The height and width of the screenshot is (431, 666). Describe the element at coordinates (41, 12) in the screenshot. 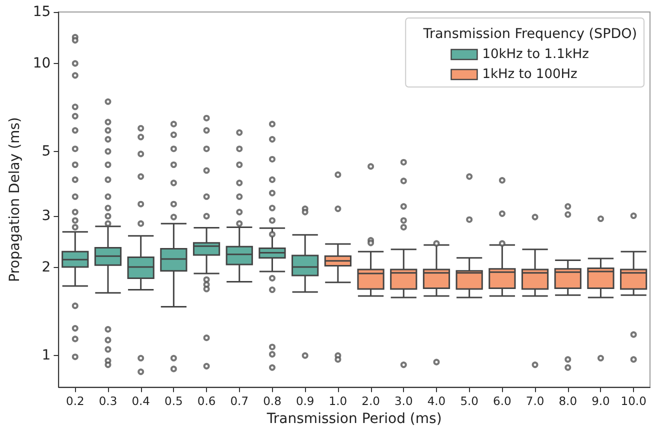

I see `y-tick-label: 15` at that location.